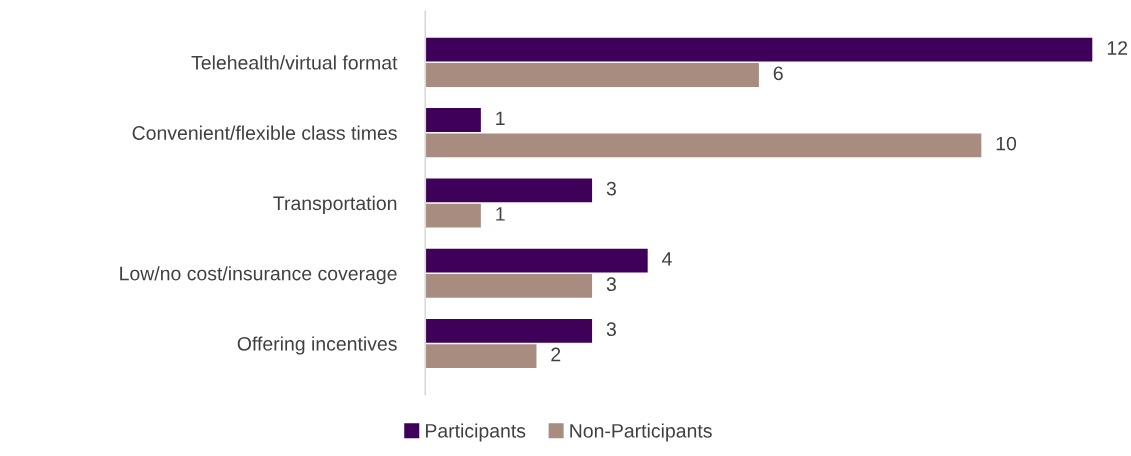 The image size is (1131, 456). What do you see at coordinates (556, 354) in the screenshot?
I see `data-label: 2` at bounding box center [556, 354].